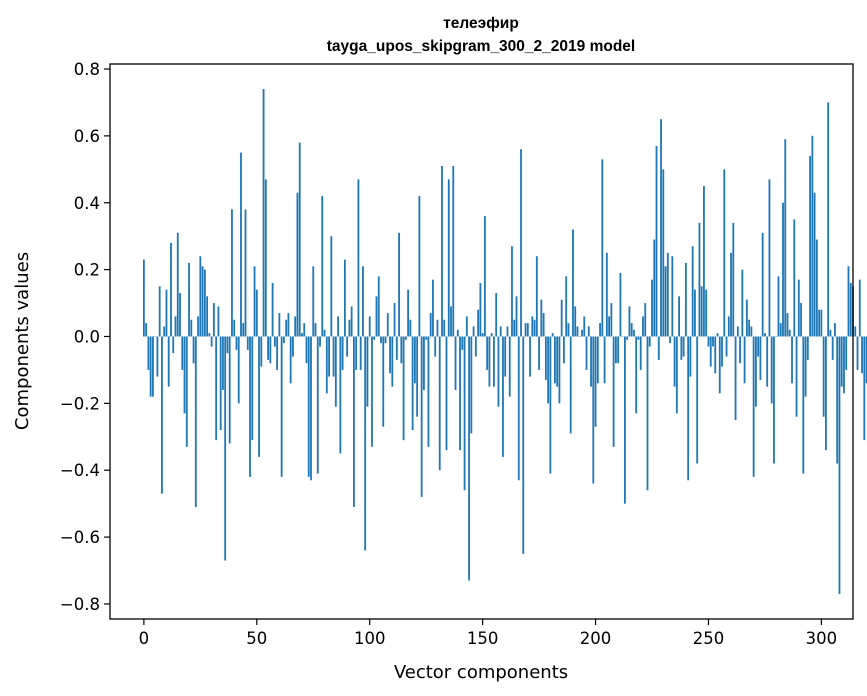  What do you see at coordinates (483, 638) in the screenshot?
I see `x-tick-label: 150` at bounding box center [483, 638].